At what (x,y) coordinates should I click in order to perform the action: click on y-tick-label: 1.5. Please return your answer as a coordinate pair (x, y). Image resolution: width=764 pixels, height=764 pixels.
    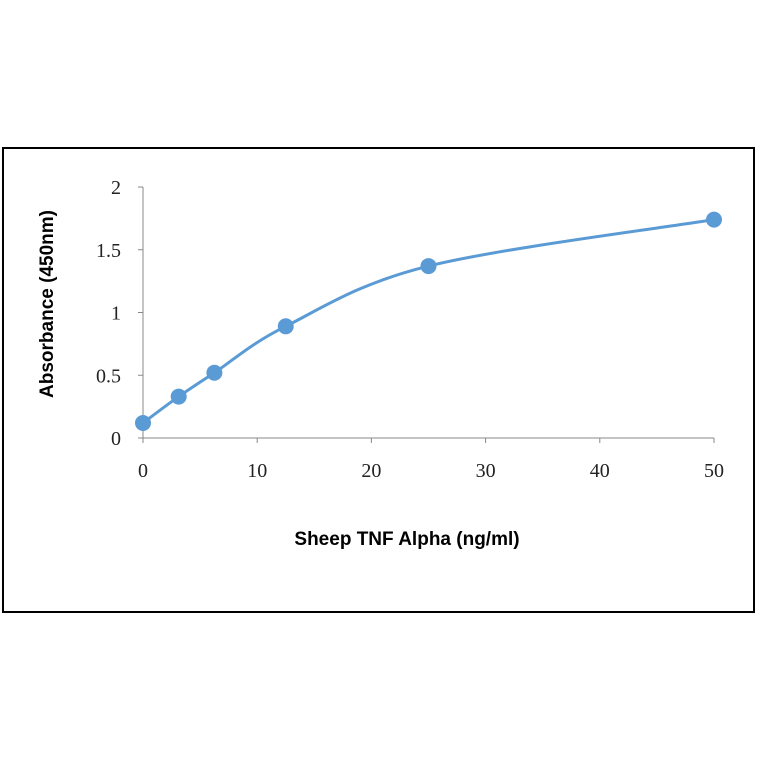
    Looking at the image, I should click on (108, 251).